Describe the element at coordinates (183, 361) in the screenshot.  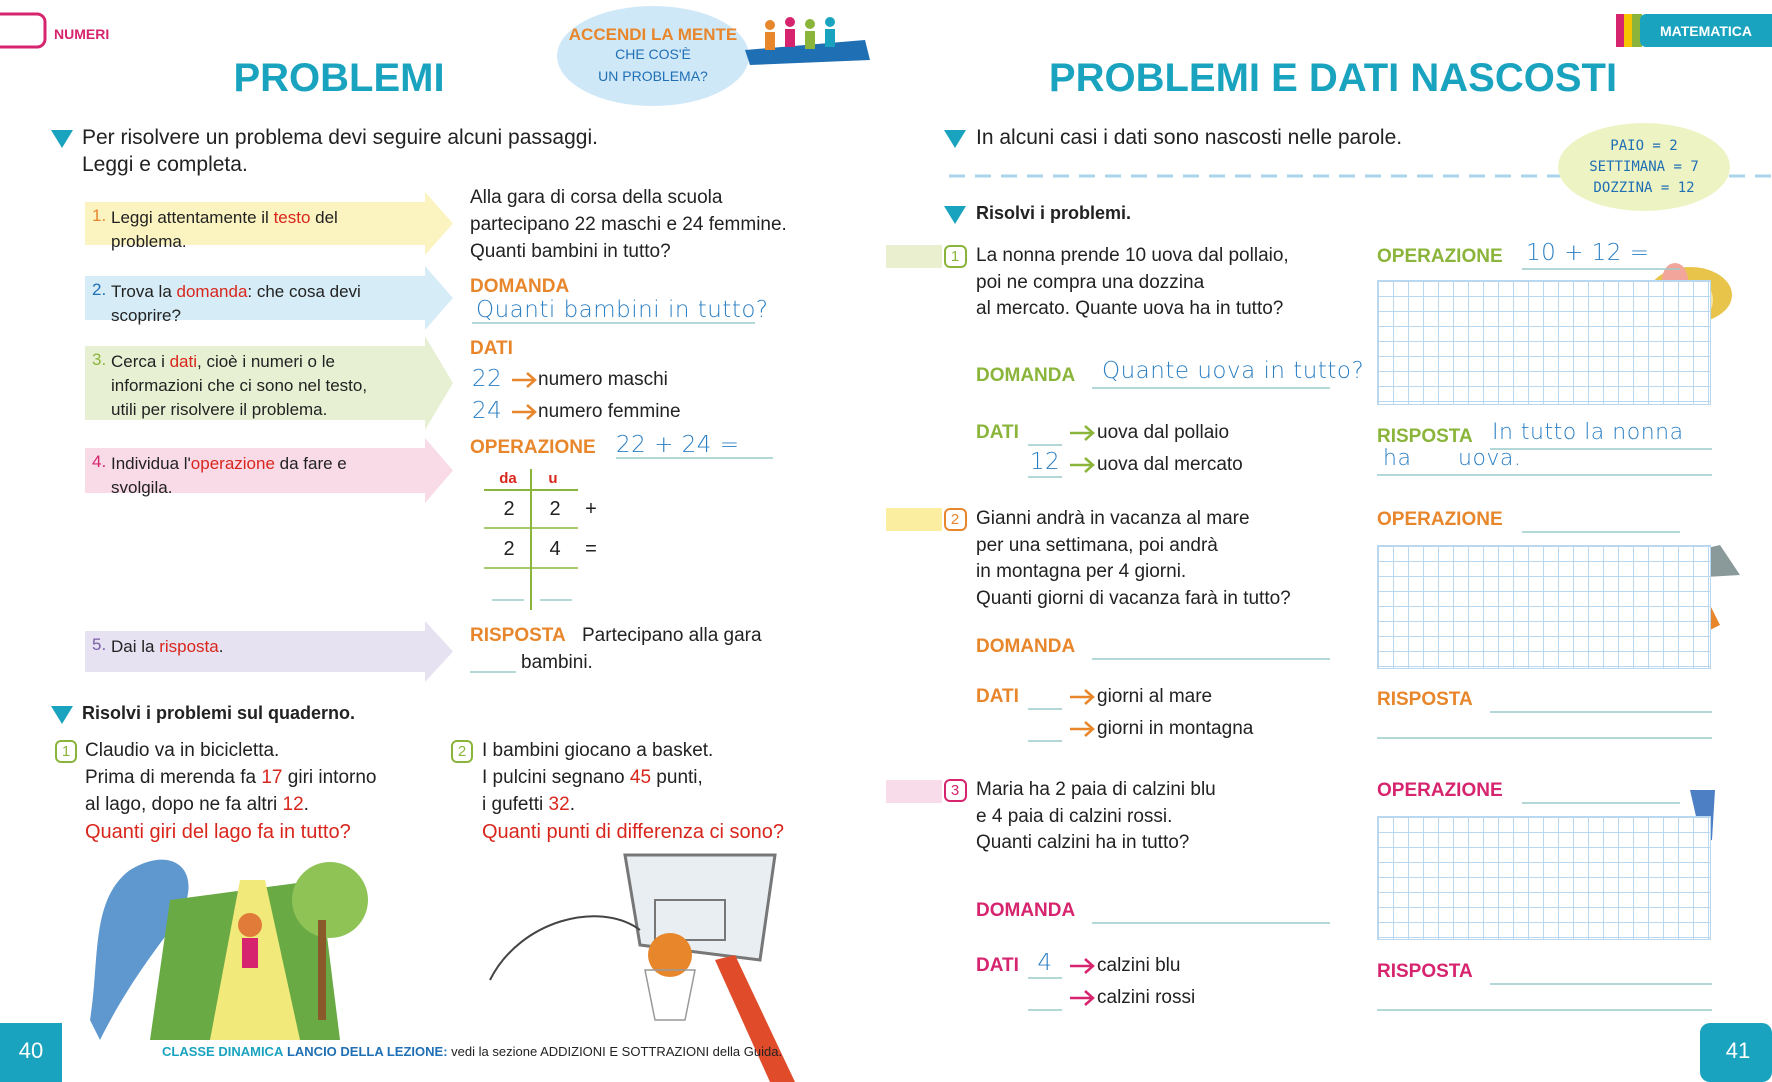
I see `text-part: dati` at that location.